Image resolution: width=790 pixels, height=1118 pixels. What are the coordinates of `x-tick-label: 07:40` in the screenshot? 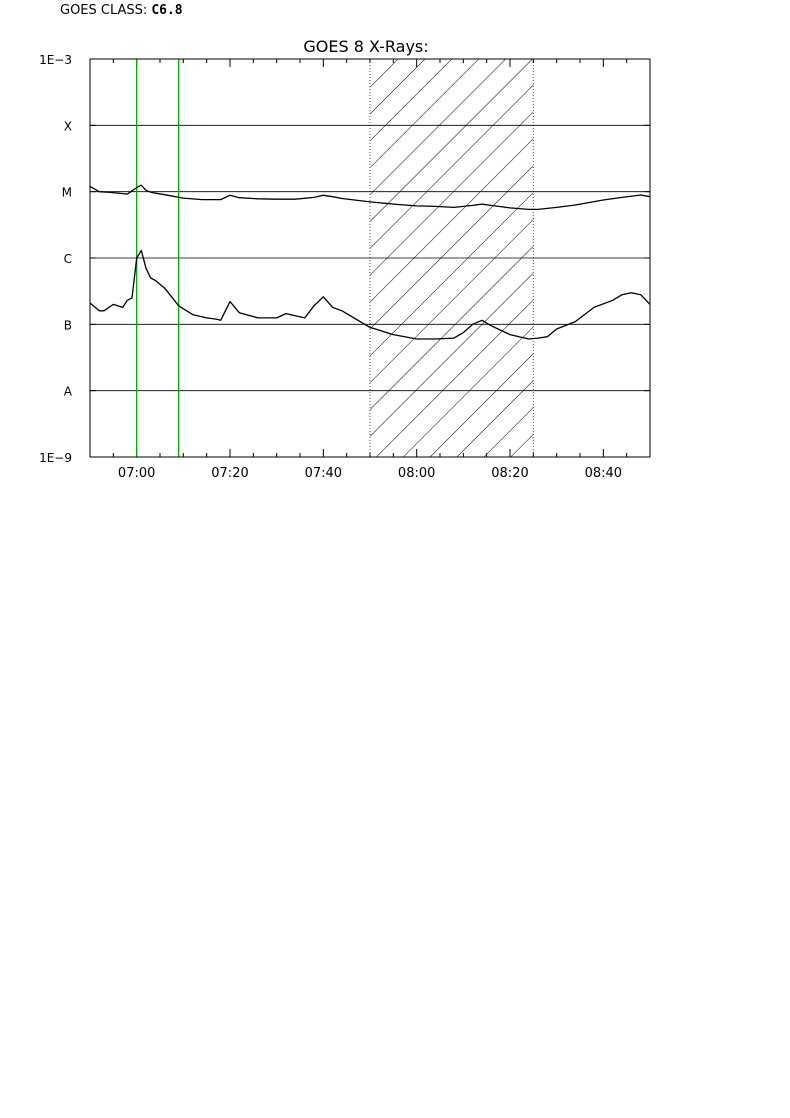 It's located at (323, 473).